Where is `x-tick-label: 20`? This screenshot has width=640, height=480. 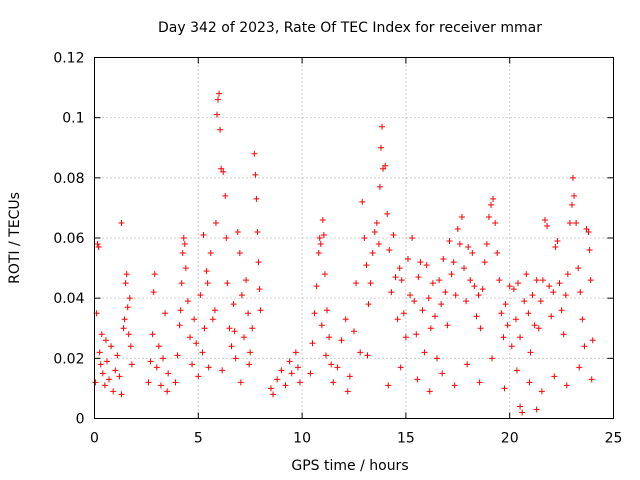
x-tick-label: 20 is located at coordinates (510, 439).